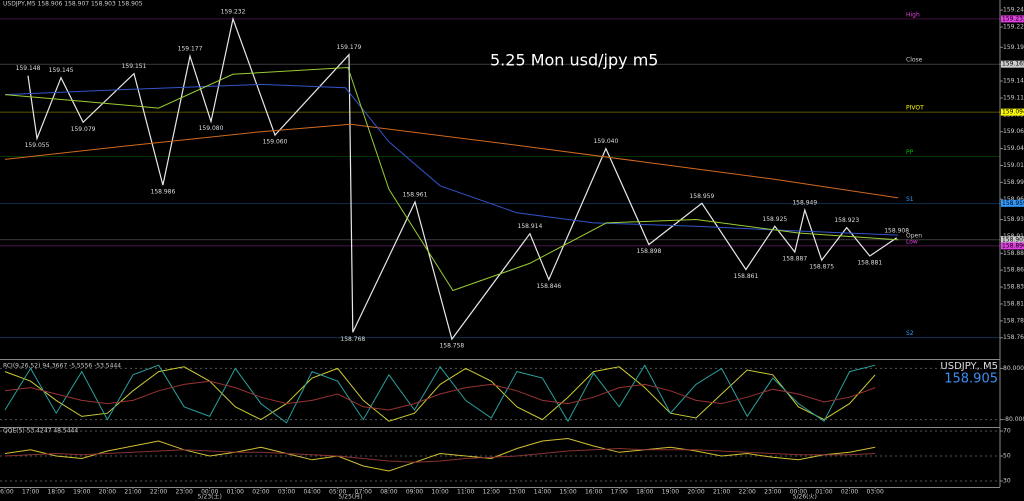  What do you see at coordinates (516, 492) in the screenshot?
I see `x-tick-label: 13:00` at bounding box center [516, 492].